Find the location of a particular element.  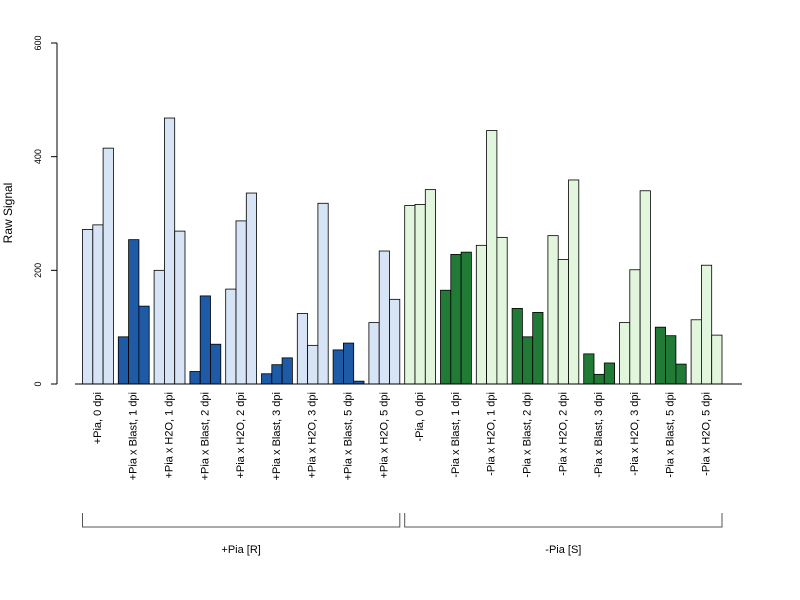

group-bracket: -Pia [S] is located at coordinates (563, 534).